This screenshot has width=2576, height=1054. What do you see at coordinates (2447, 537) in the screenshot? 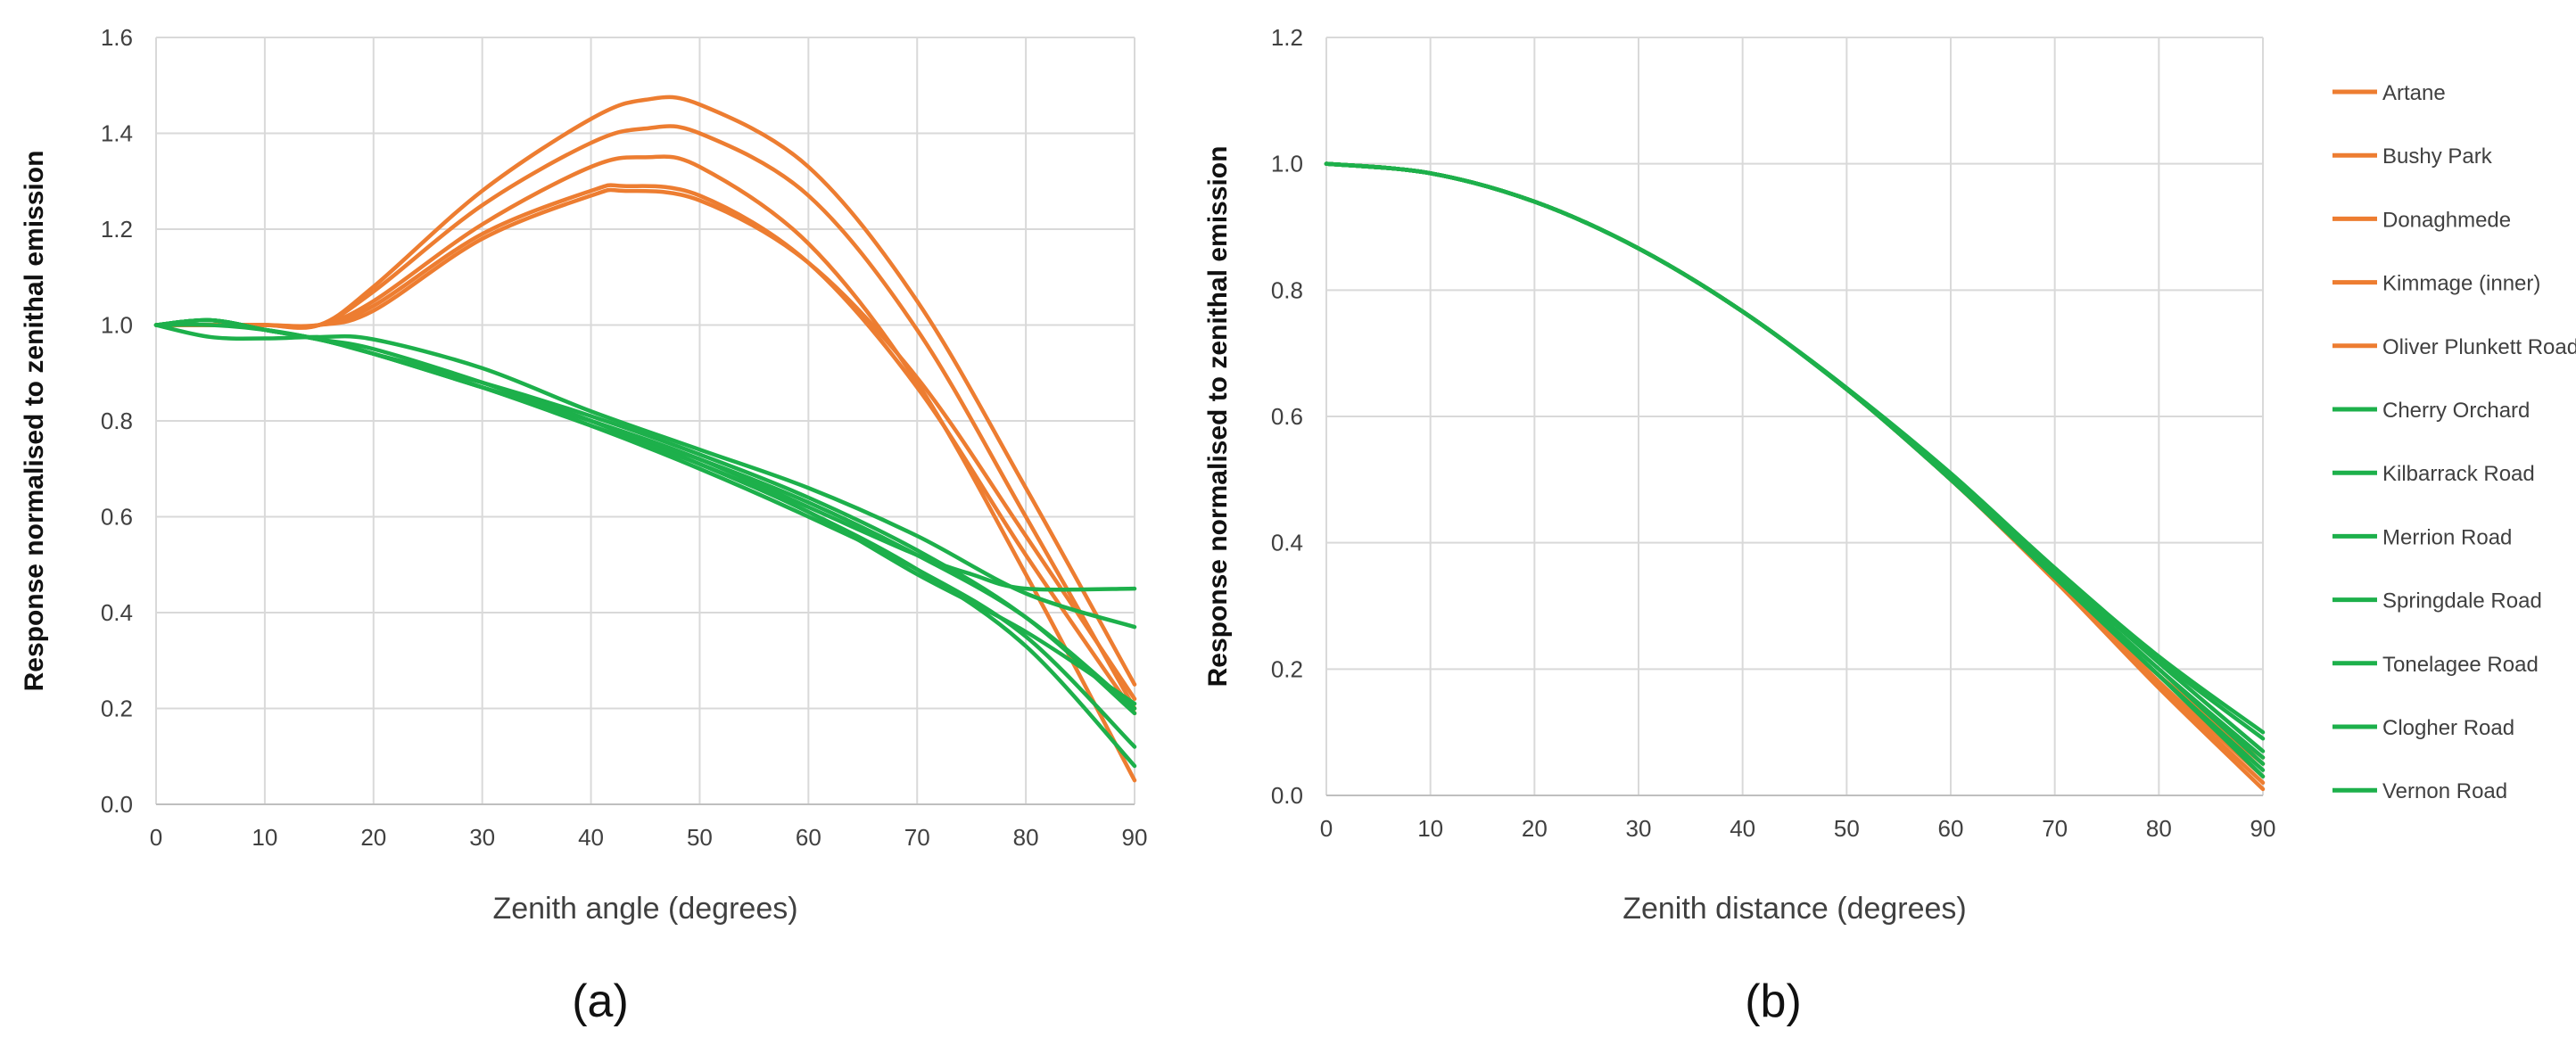
I see `legend-label: Merrion Road` at bounding box center [2447, 537].